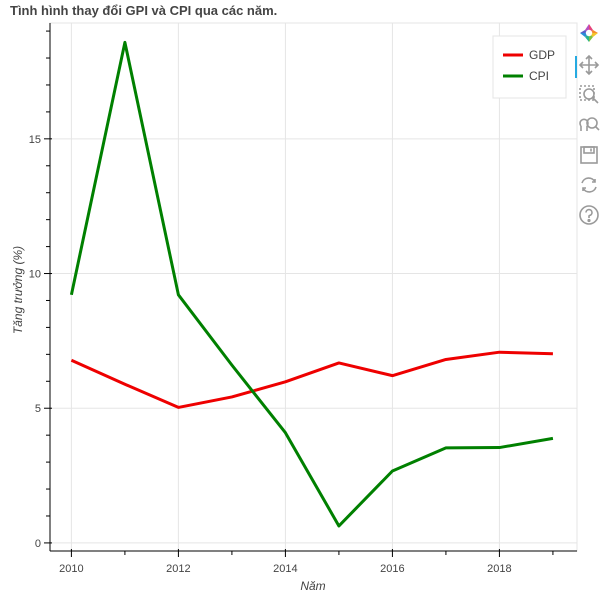 This screenshot has height=604, width=609. What do you see at coordinates (588, 66) in the screenshot?
I see `pan-icon` at bounding box center [588, 66].